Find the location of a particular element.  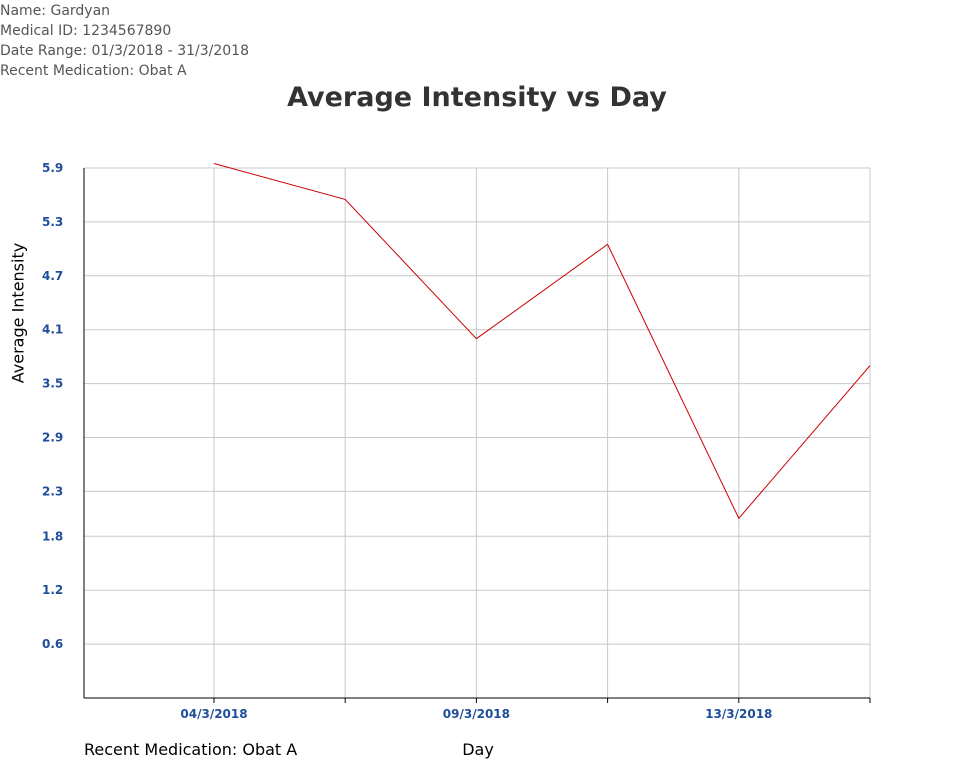

x-tick-label: 13/3/2018 is located at coordinates (738, 714).